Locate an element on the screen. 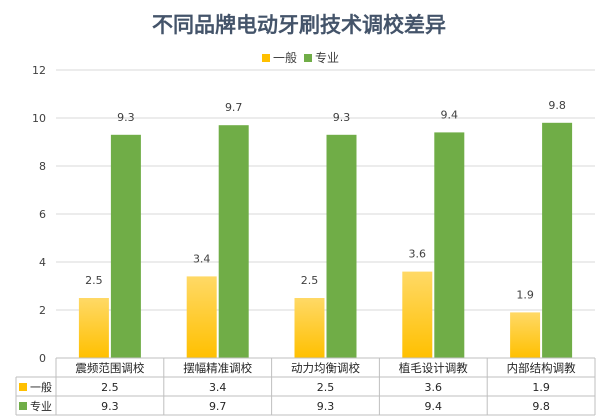 The image size is (599, 418). table-cell: 3.6 is located at coordinates (434, 387).